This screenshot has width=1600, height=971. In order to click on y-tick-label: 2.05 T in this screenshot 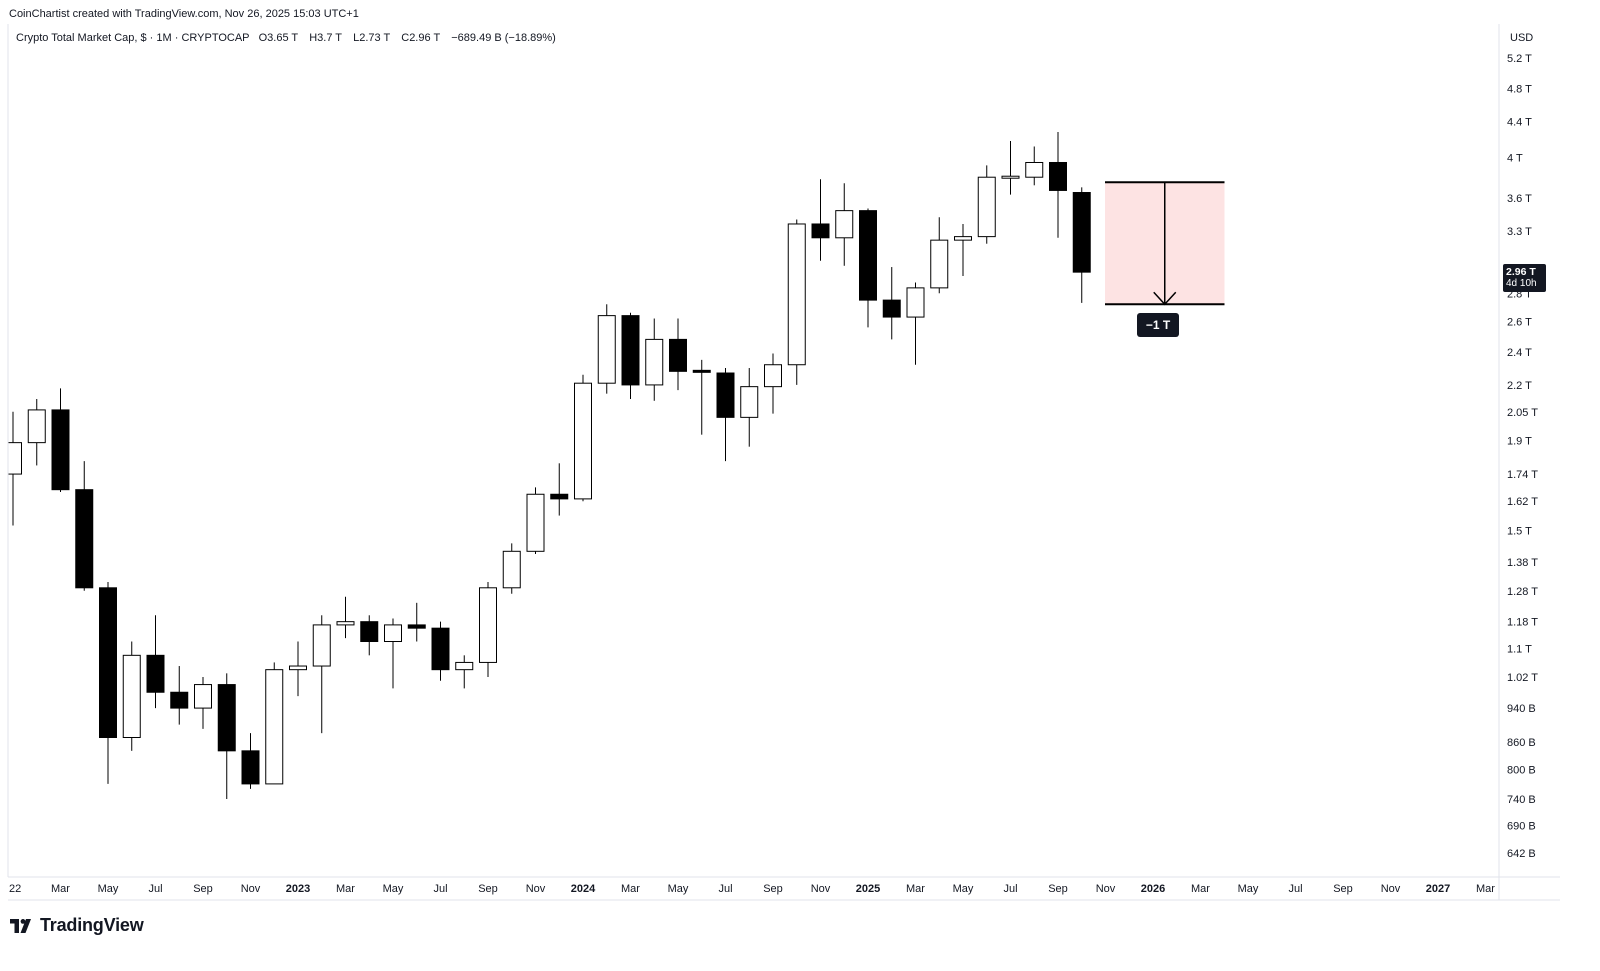, I will do `click(1522, 413)`.